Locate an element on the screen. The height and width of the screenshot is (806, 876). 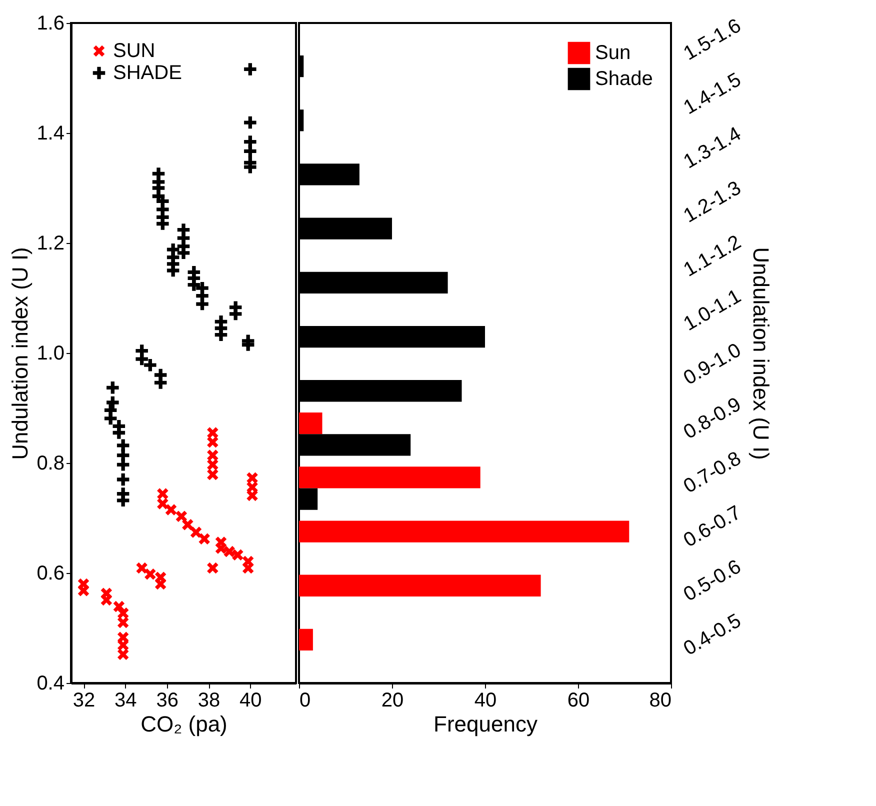
y-tick-label: 1.6 is located at coordinates (50, 23).